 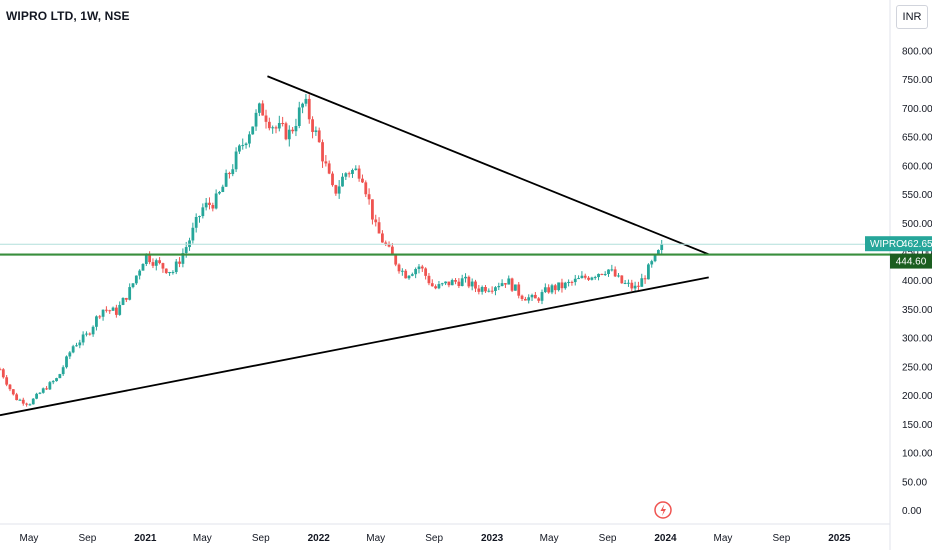 What do you see at coordinates (887, 244) in the screenshot?
I see `symbol-tag-label: WIPRO` at bounding box center [887, 244].